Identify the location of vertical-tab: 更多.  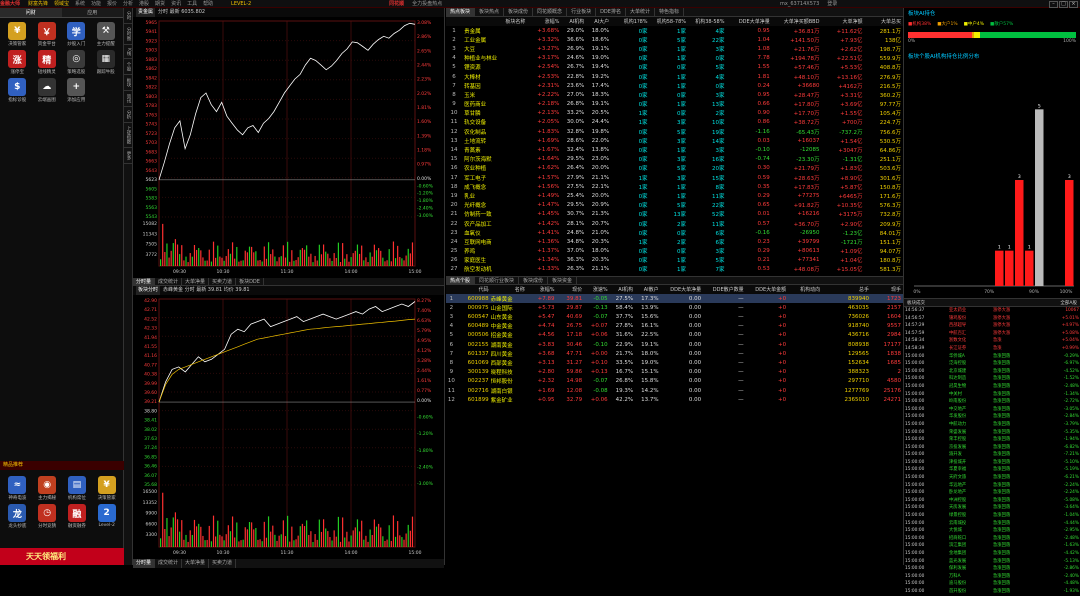
(128, 156).